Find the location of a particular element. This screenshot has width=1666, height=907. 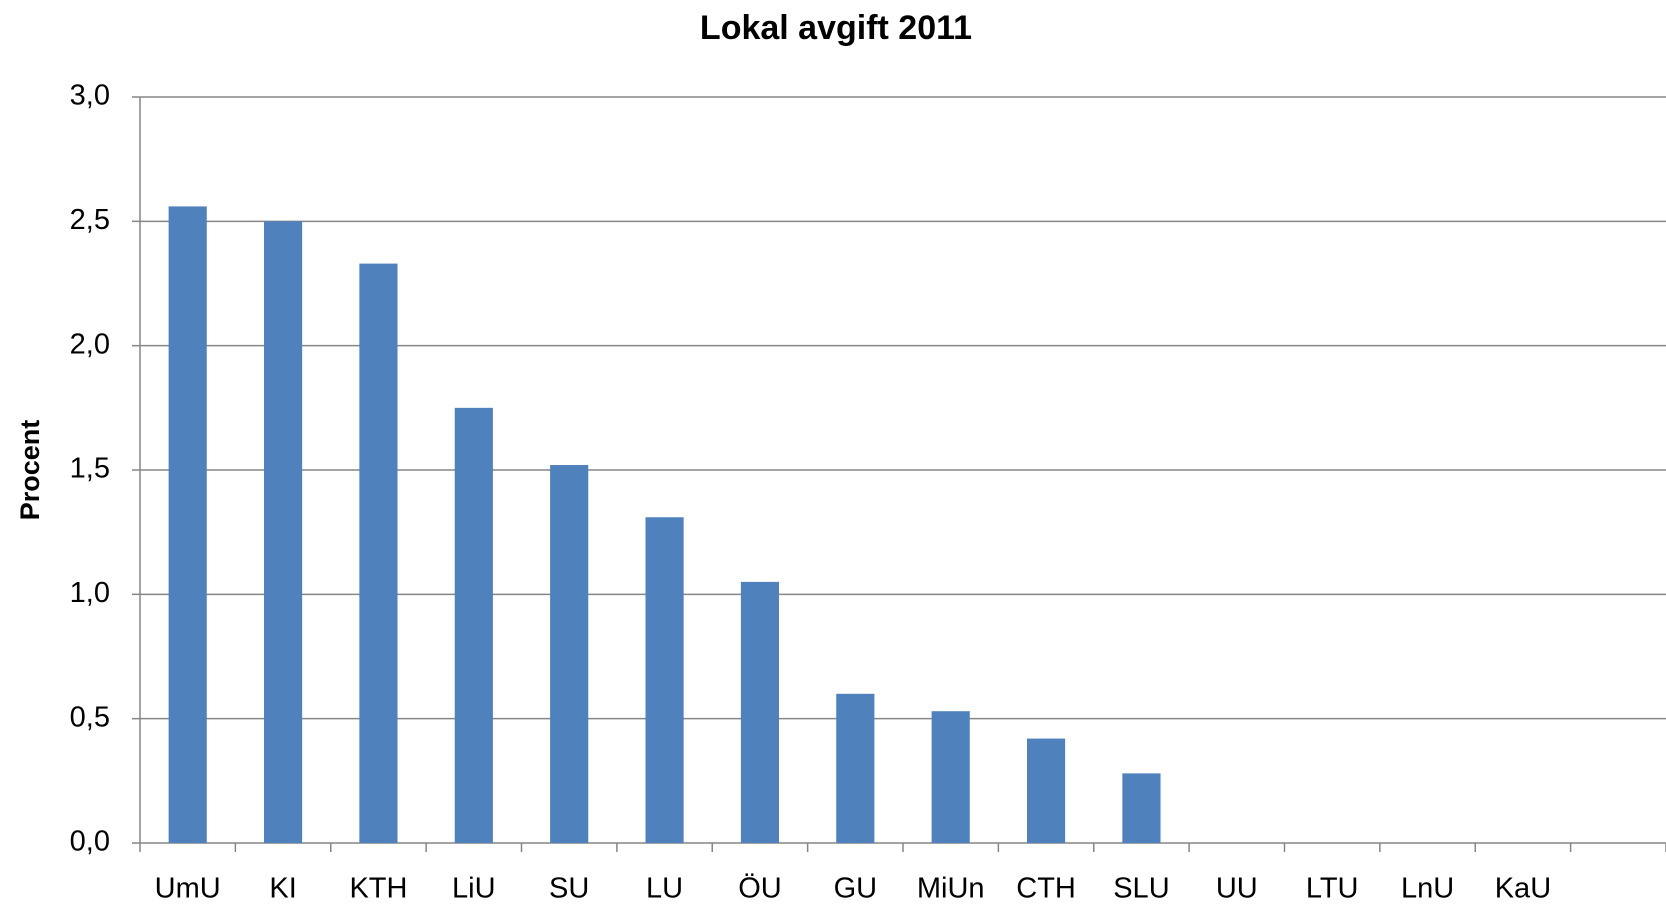

x-tick-label: SLU is located at coordinates (1141, 889).